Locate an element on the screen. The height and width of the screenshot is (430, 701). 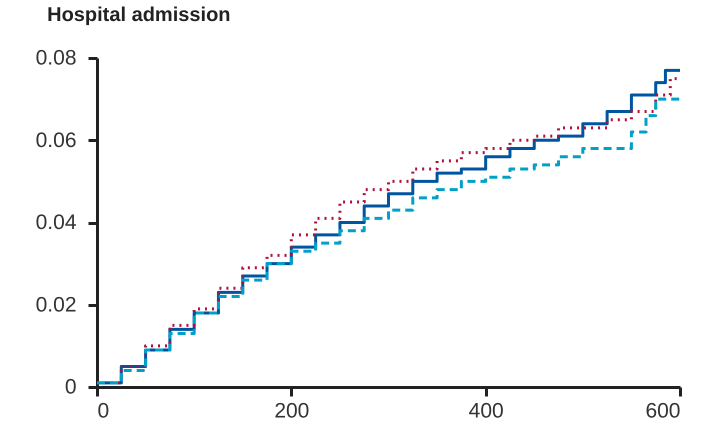
y-tick-label: 0 is located at coordinates (70, 387).